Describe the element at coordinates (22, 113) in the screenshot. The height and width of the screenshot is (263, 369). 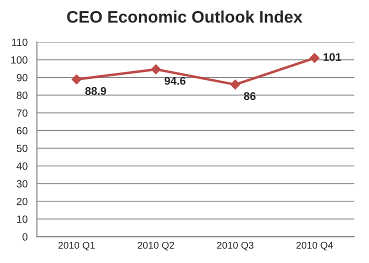
I see `y-tick-label: 70` at that location.